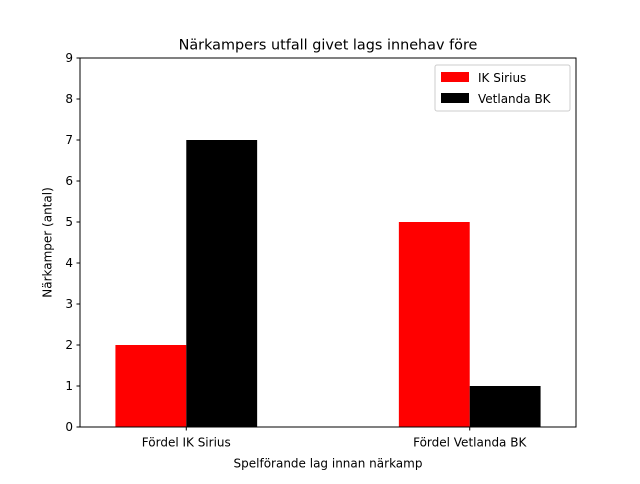  I want to click on x-tick-label: Fördel IK Sirius, so click(186, 443).